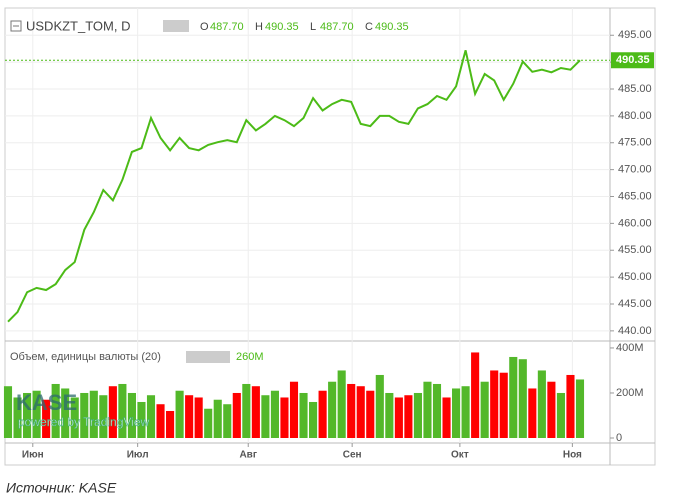  I want to click on caption: Источник: KASE, so click(61, 488).